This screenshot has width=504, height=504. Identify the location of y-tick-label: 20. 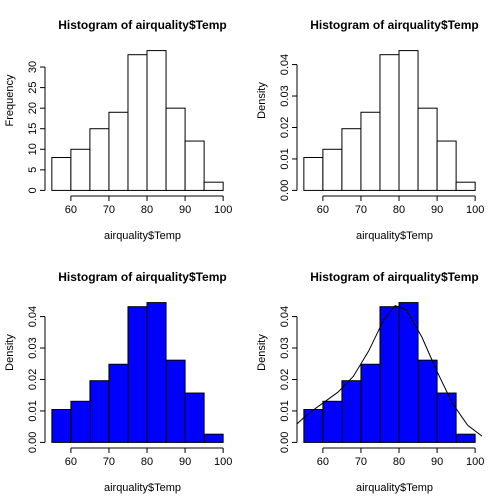
(33, 108).